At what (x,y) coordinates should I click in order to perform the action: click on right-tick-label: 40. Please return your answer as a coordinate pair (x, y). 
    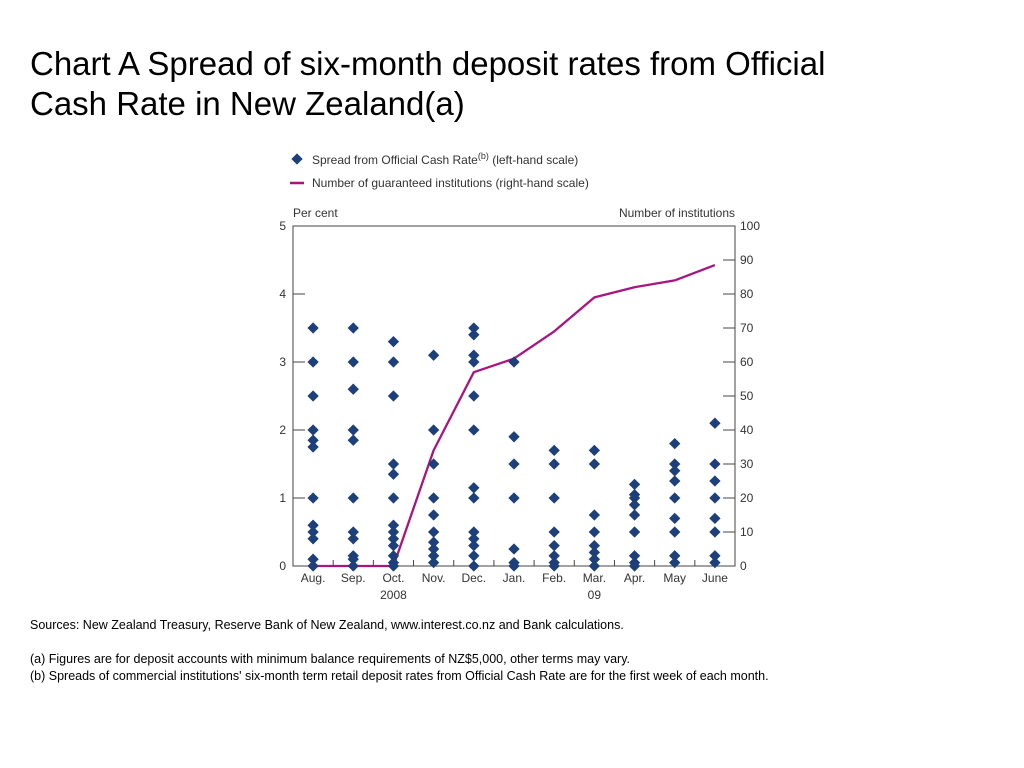
    Looking at the image, I should click on (747, 430).